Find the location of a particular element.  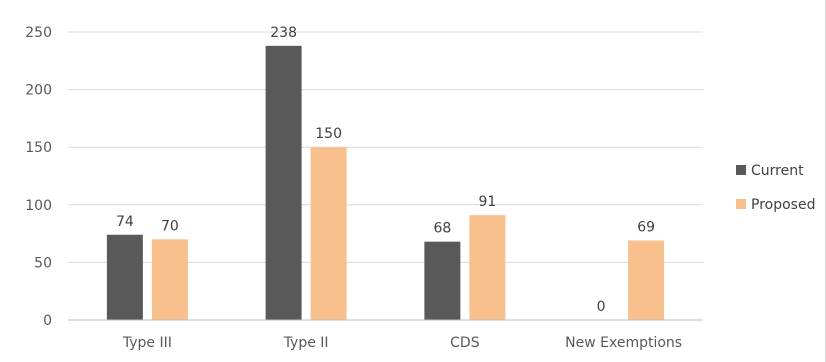

y-tick-label: 200 is located at coordinates (38, 91).